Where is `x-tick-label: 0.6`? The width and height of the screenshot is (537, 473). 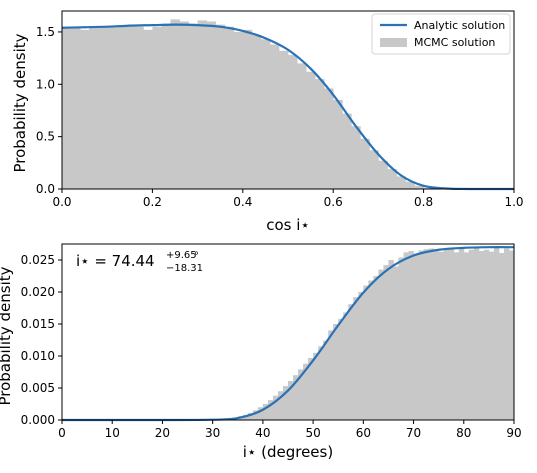
x-tick-label: 0.6 is located at coordinates (333, 202).